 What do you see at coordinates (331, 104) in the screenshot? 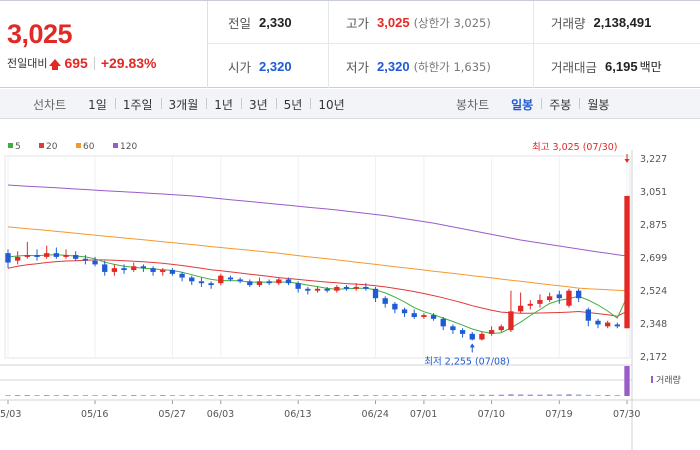
I see `line-period-10y: 10년` at bounding box center [331, 104].